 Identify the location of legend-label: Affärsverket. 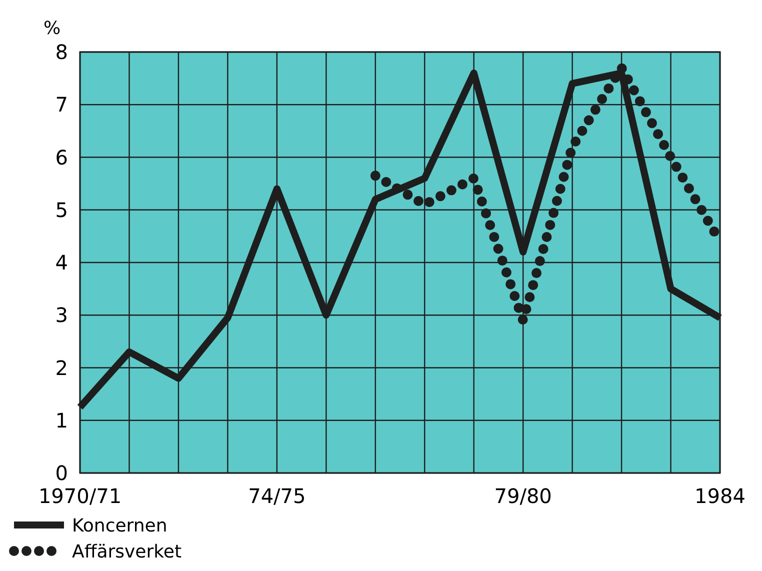
(127, 551).